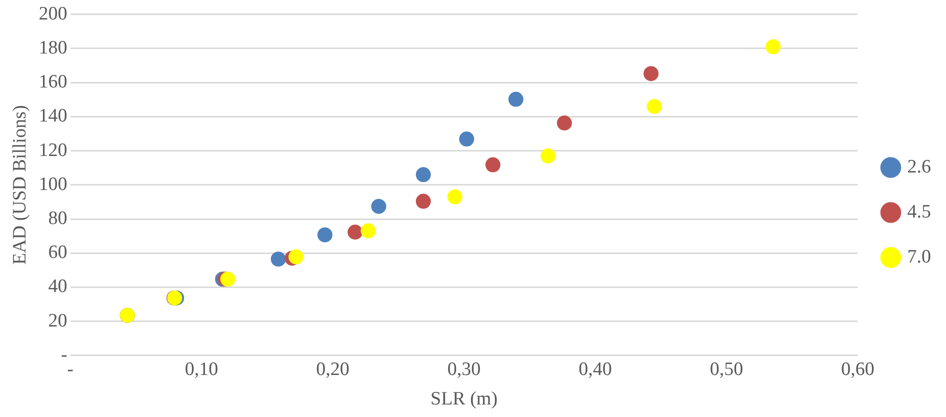 Image resolution: width=946 pixels, height=417 pixels. What do you see at coordinates (919, 211) in the screenshot?
I see `legend-label: 4.5` at bounding box center [919, 211].